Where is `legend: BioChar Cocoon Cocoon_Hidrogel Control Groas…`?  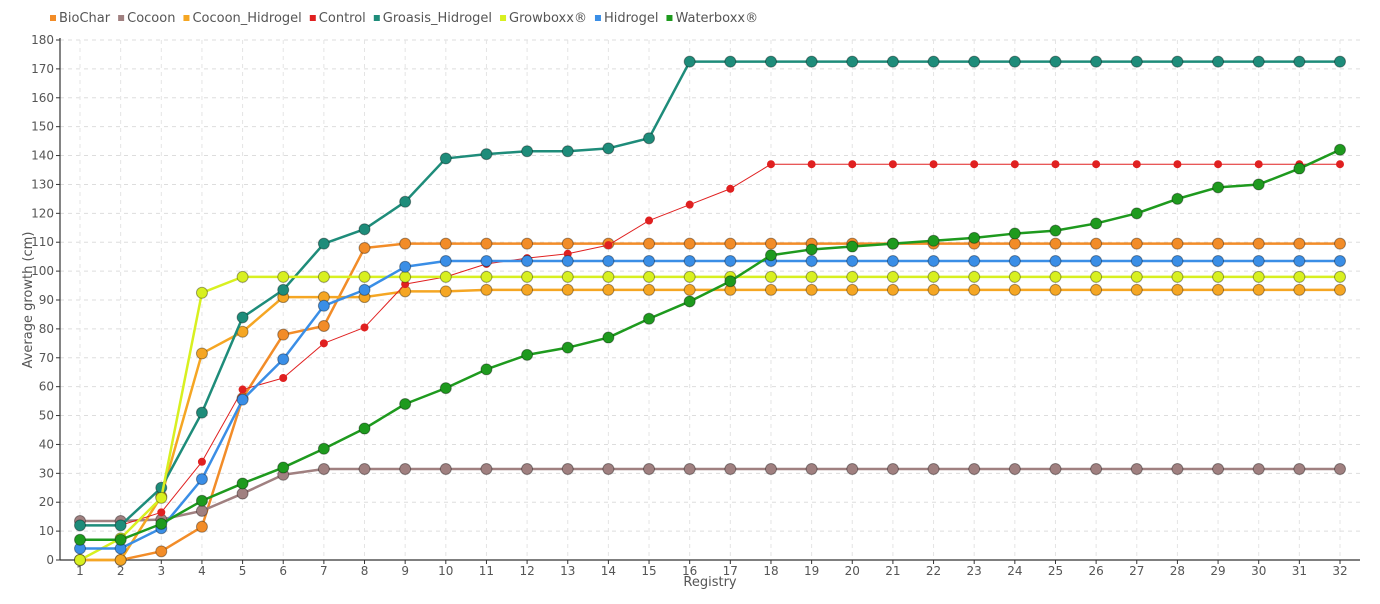 legend: BioChar Cocoon Cocoon_Hidrogel Control Groas… is located at coordinates (404, 18).